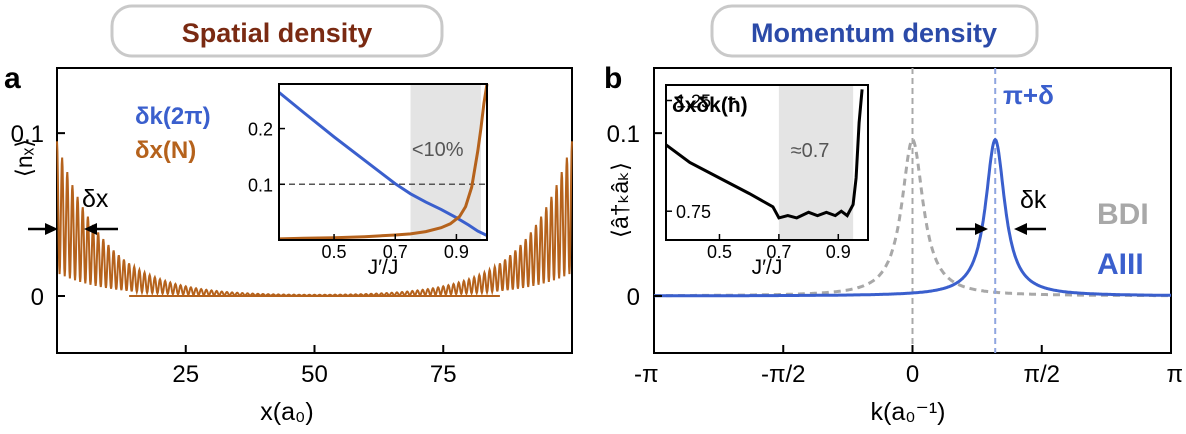 This screenshot has width=1186, height=434. Describe the element at coordinates (73, 210) in the screenshot. I see `delta-x-annotation: δx` at that location.